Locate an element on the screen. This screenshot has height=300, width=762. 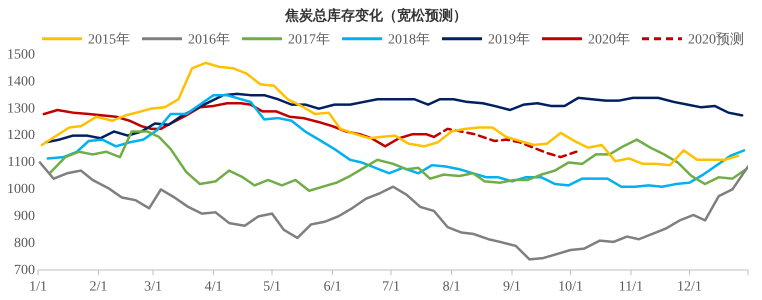
legend-label: 2016年 is located at coordinates (209, 39).